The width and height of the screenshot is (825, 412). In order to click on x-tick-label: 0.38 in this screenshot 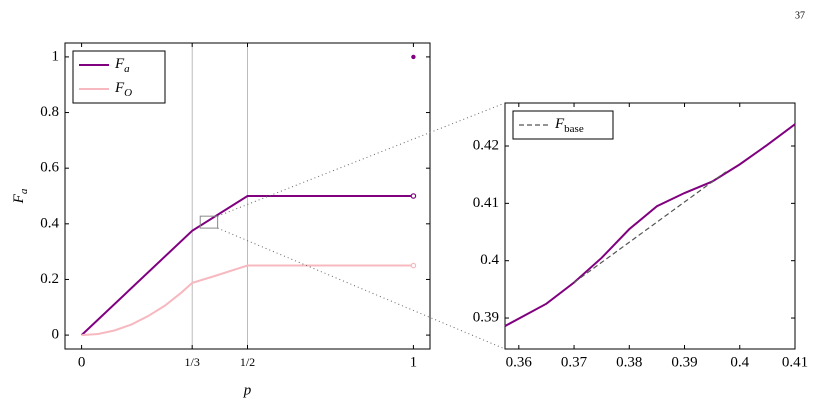, I will do `click(629, 362)`.